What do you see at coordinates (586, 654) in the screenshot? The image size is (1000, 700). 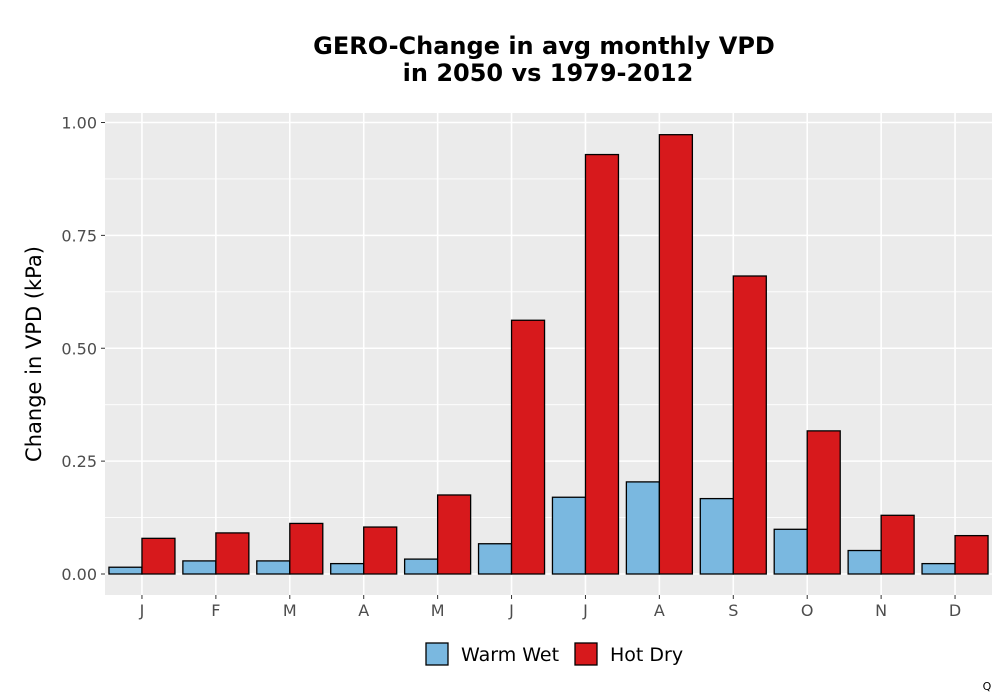 I see `legend-swatch-hot-dry` at bounding box center [586, 654].